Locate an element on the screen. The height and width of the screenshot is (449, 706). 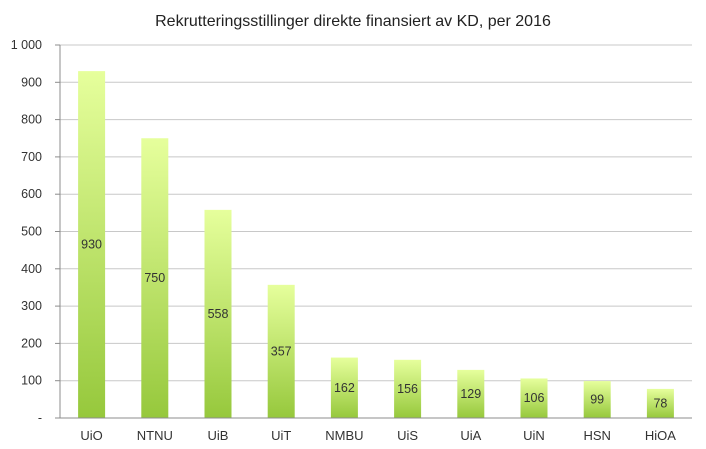
data-label: 558 is located at coordinates (218, 314).